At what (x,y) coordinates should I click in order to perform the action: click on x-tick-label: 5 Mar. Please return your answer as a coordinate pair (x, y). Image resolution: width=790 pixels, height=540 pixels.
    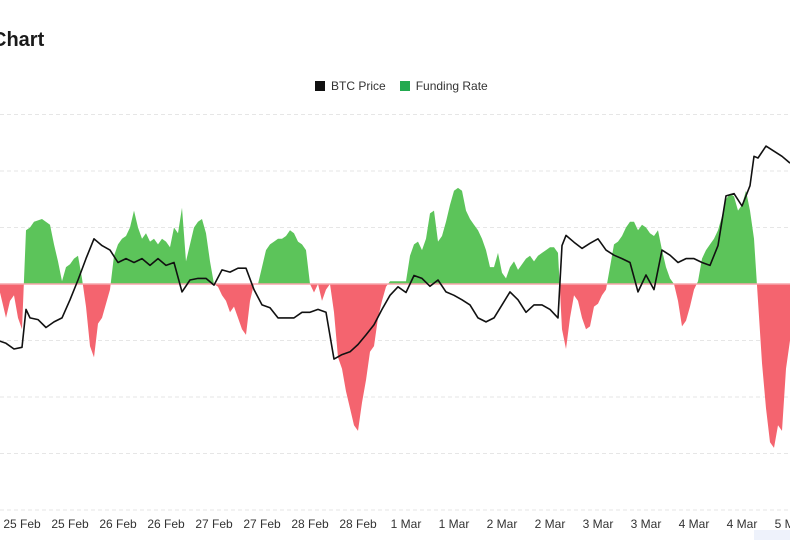
    Looking at the image, I should click on (782, 524).